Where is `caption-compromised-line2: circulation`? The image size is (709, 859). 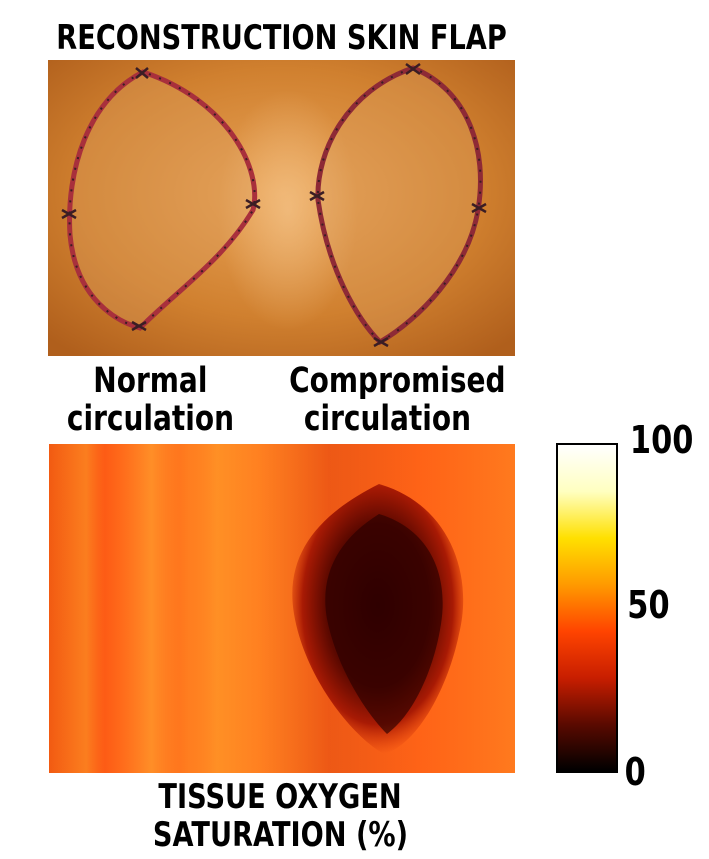 caption-compromised-line2: circulation is located at coordinates (387, 419).